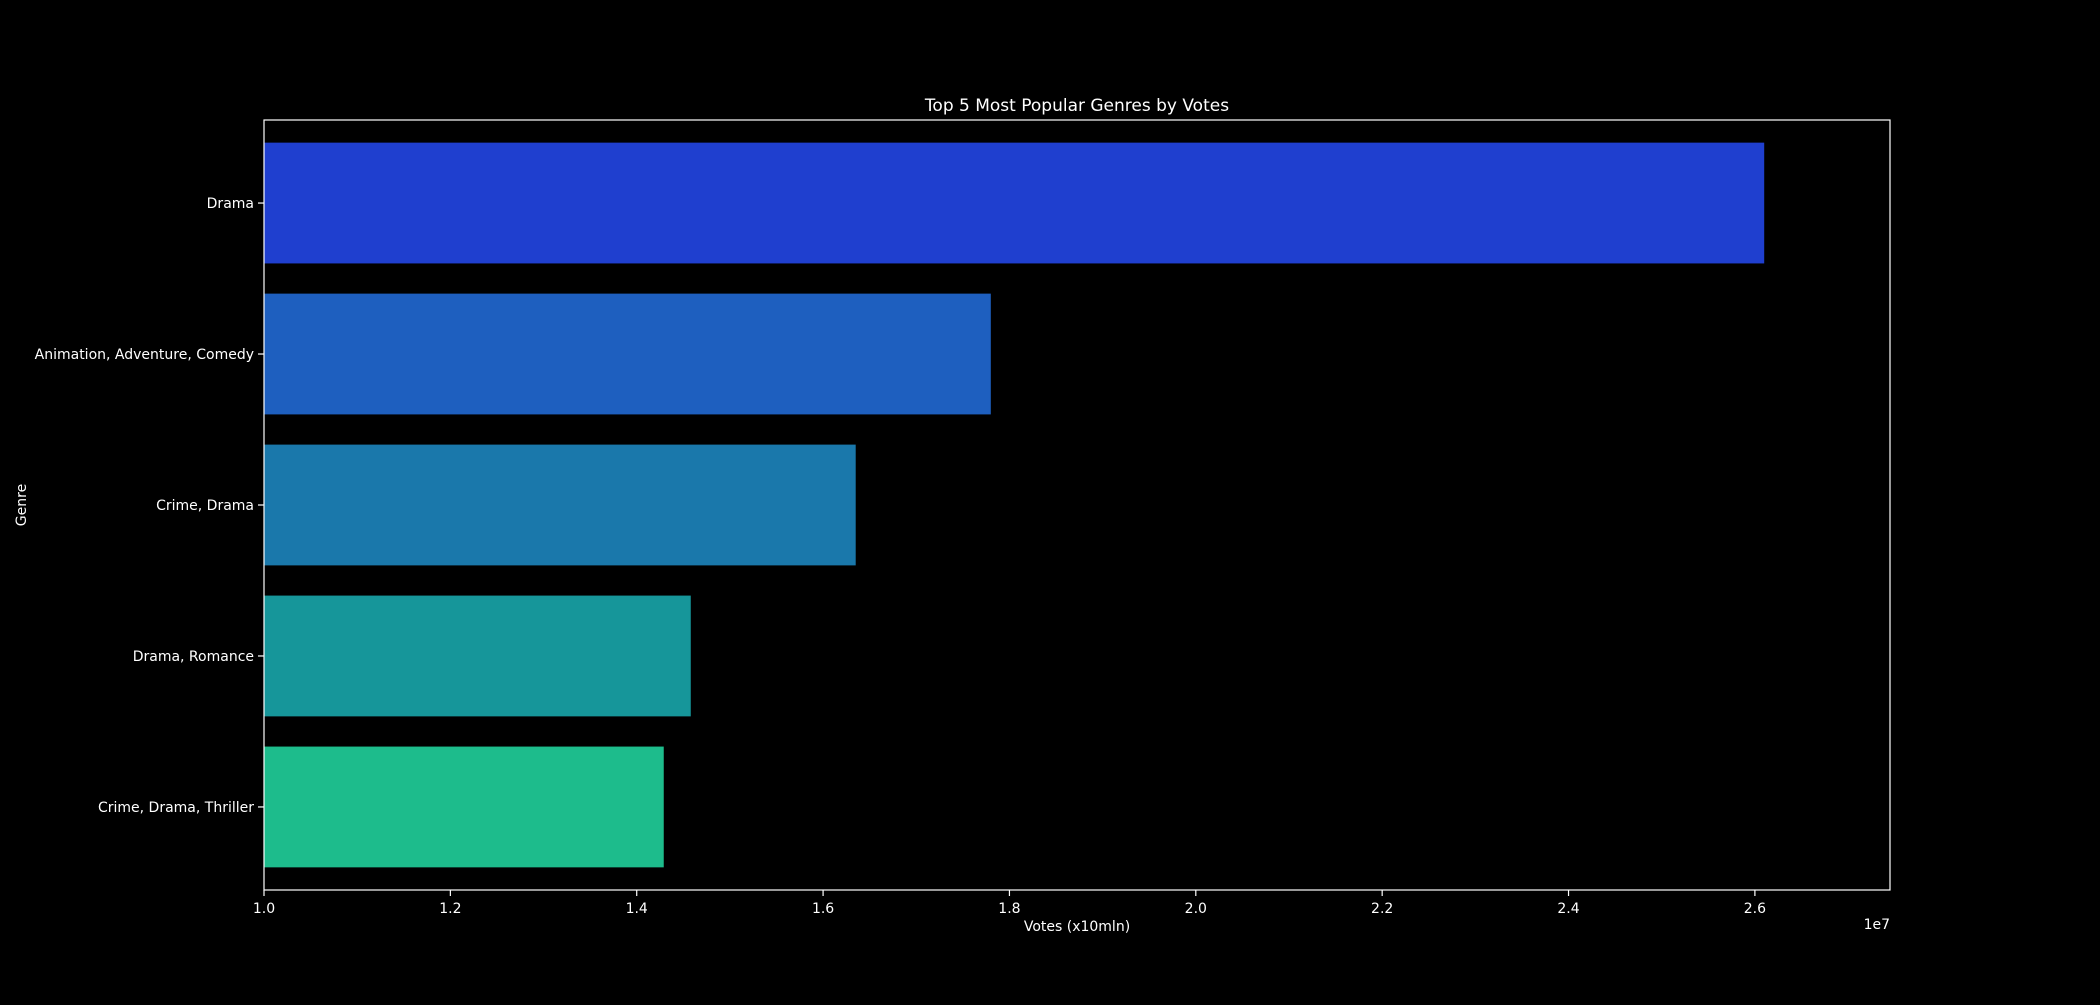 This screenshot has height=1005, width=2100. What do you see at coordinates (176, 808) in the screenshot?
I see `y-tick-label: Crime, Drama, Thriller` at bounding box center [176, 808].